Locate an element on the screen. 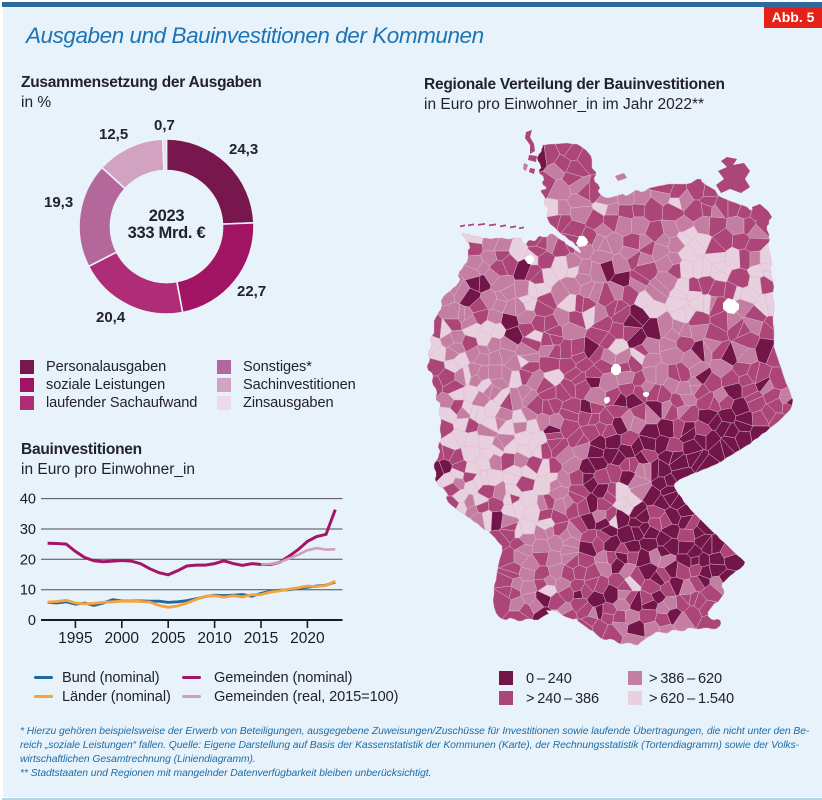 Image resolution: width=822 pixels, height=800 pixels. svg-text: 0 is located at coordinates (32, 621).